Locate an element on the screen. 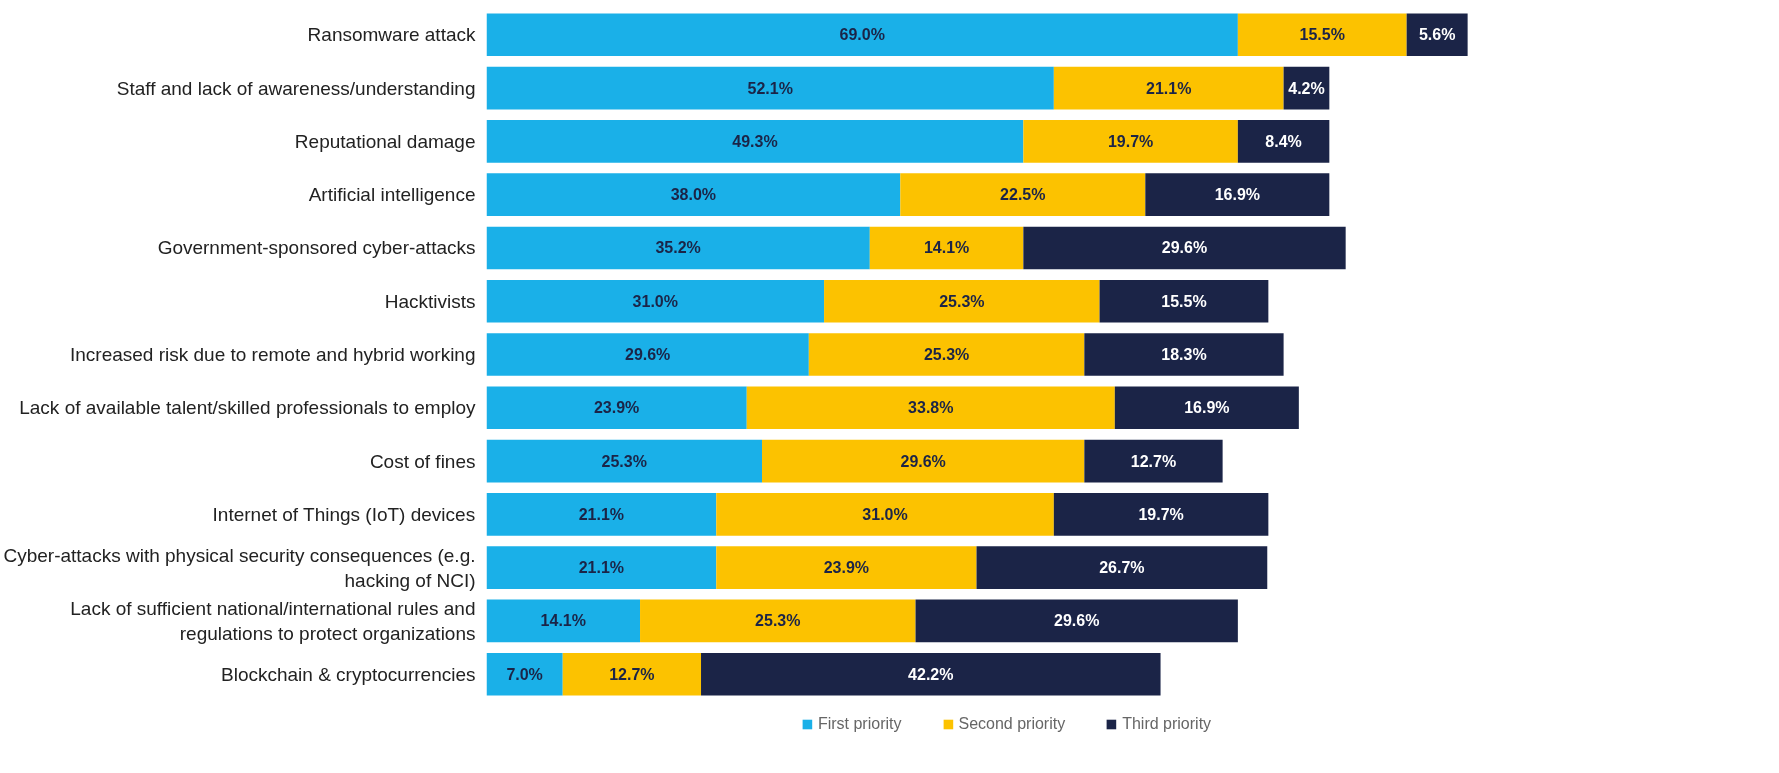 The width and height of the screenshot is (1779, 773). data-label: 35.2% is located at coordinates (678, 248).